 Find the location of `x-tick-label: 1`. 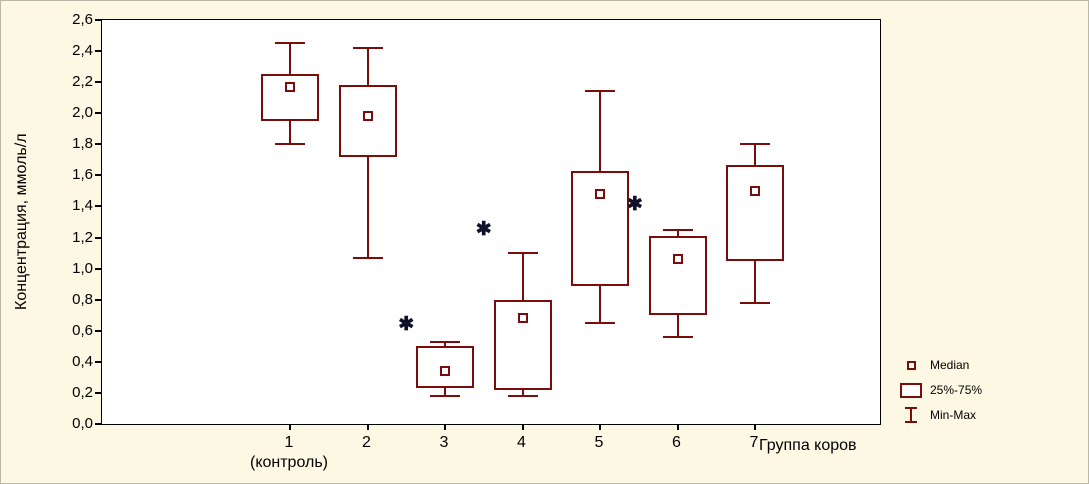

x-tick-label: 1 is located at coordinates (289, 442).